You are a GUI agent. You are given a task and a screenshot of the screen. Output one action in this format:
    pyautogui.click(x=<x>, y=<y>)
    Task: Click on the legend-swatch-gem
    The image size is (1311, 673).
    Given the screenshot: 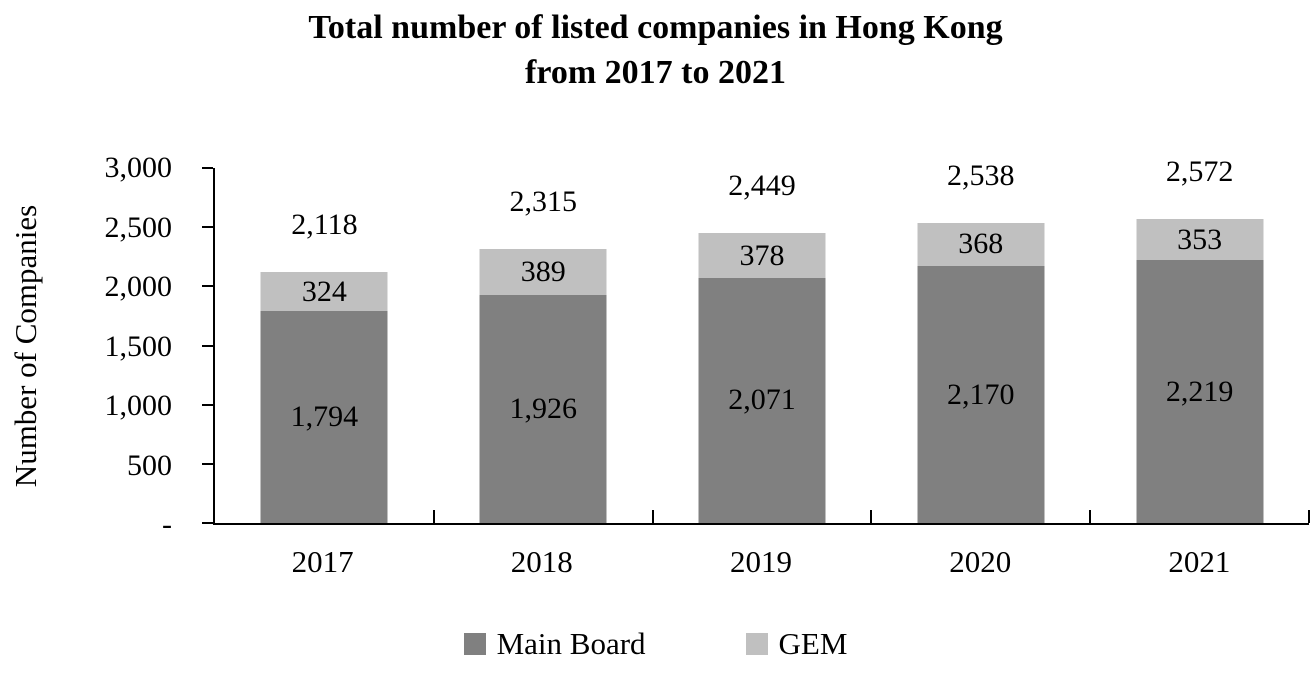 What is the action you would take?
    pyautogui.click(x=756, y=643)
    